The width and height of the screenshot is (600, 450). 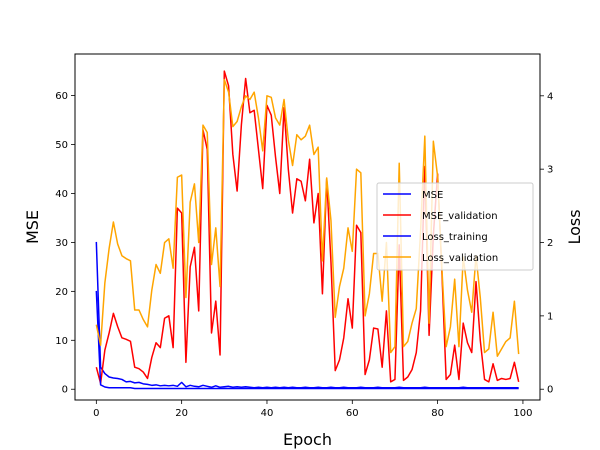 I want to click on y-left-tick-label: 60, so click(x=61, y=96).